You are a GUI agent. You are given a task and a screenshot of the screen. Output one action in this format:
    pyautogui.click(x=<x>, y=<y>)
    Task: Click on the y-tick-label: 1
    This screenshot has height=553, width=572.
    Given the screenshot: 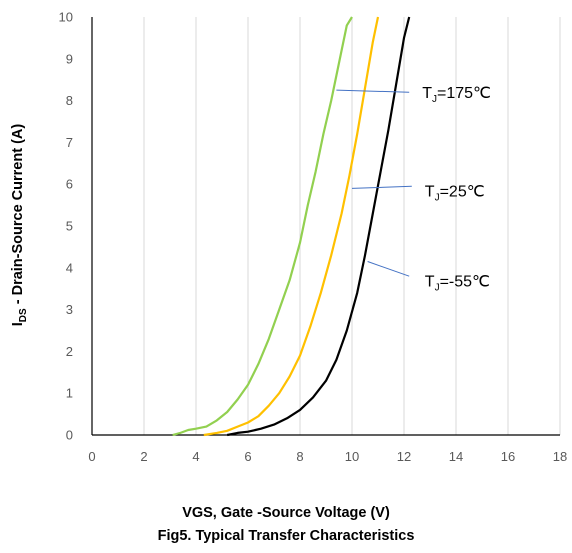 What is the action you would take?
    pyautogui.click(x=69, y=393)
    